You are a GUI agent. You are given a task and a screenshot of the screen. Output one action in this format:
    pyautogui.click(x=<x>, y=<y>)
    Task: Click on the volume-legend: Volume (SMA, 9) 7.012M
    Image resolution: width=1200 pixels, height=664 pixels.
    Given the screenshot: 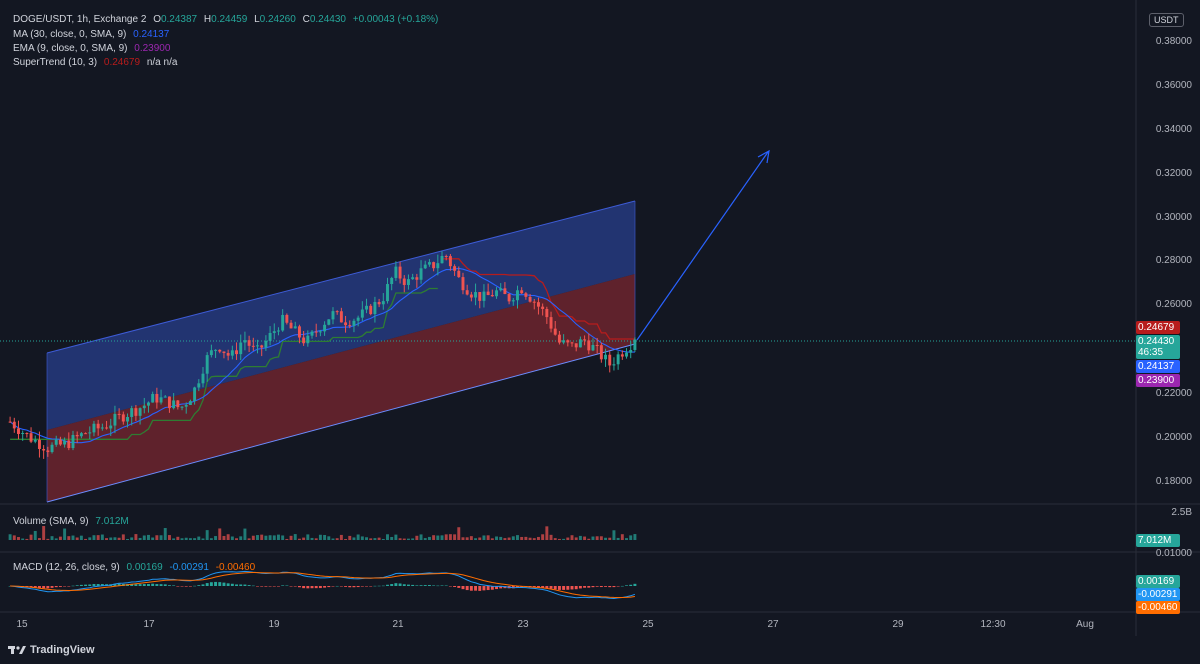 What is the action you would take?
    pyautogui.click(x=73, y=521)
    